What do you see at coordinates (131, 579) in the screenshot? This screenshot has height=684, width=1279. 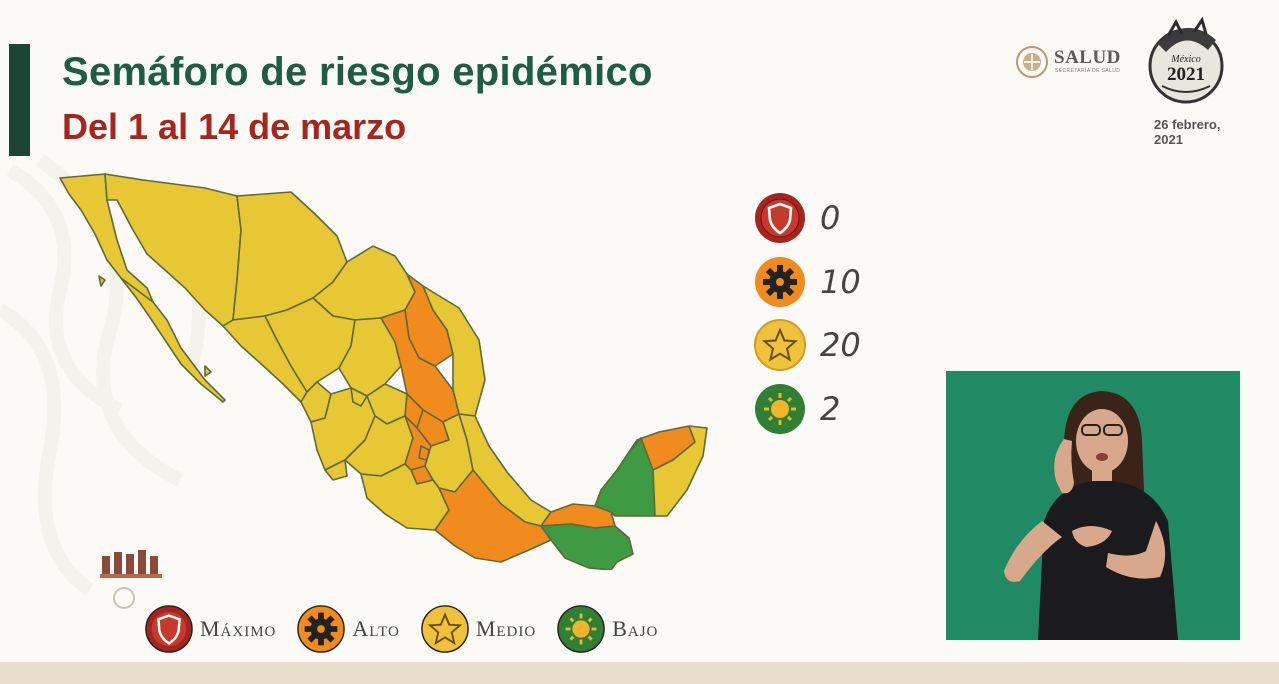 I see `historic-figures-logo` at bounding box center [131, 579].